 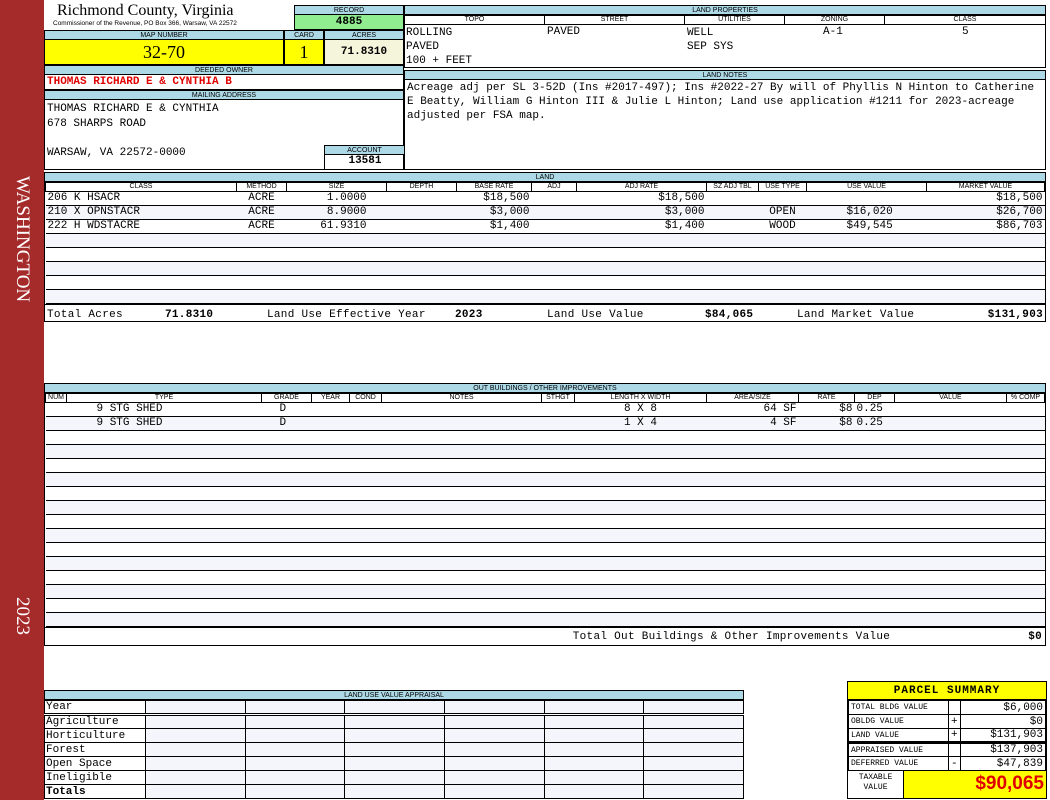 What do you see at coordinates (141, 212) in the screenshot?
I see `table-cell: 210 X OPNSTACR` at bounding box center [141, 212].